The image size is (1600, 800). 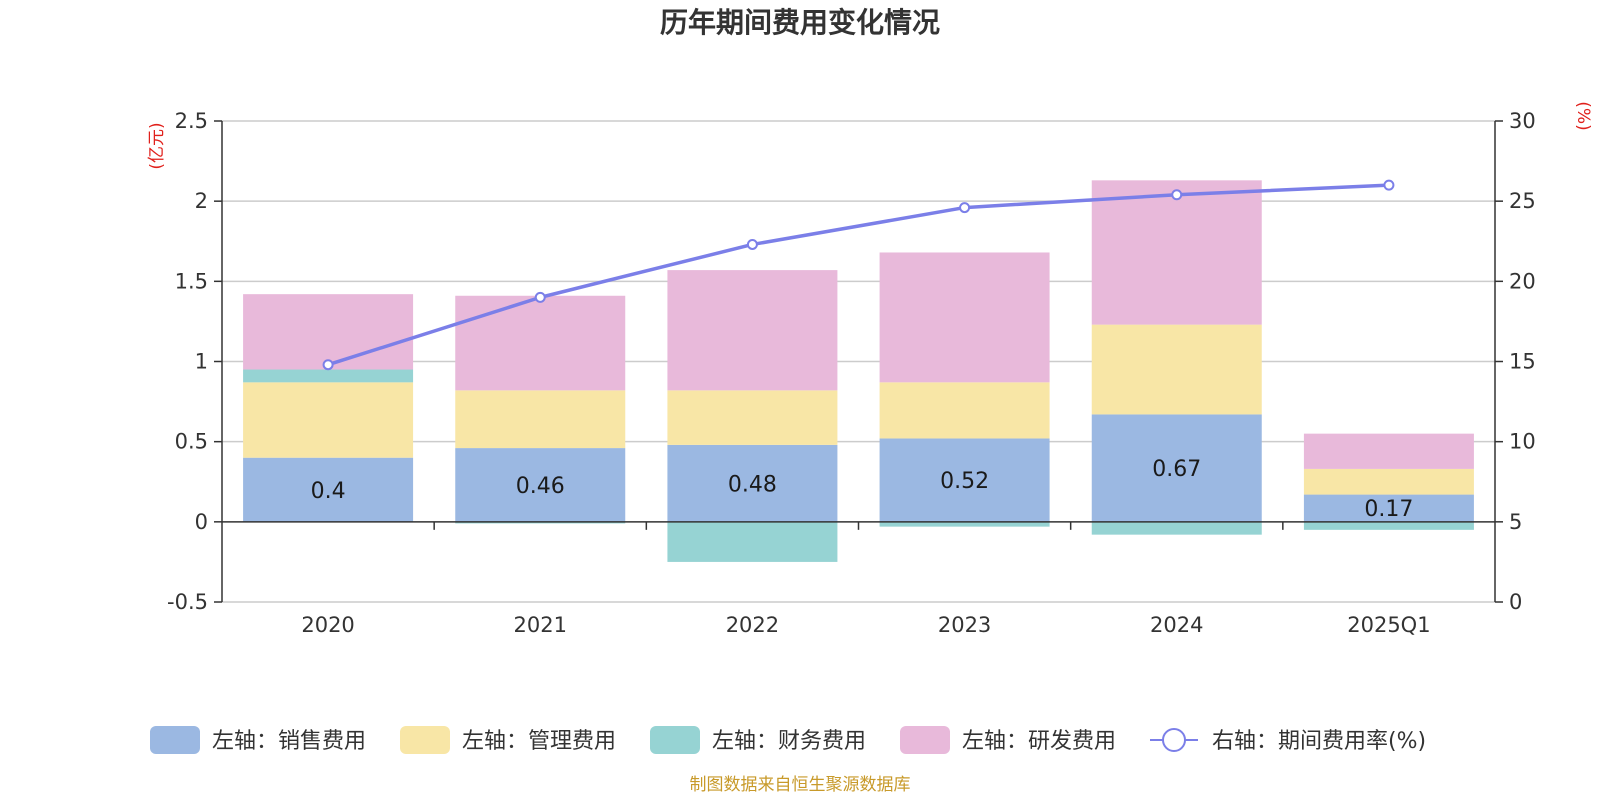 I want to click on legend-label: 左轴：研发费用, so click(x=1039, y=741).